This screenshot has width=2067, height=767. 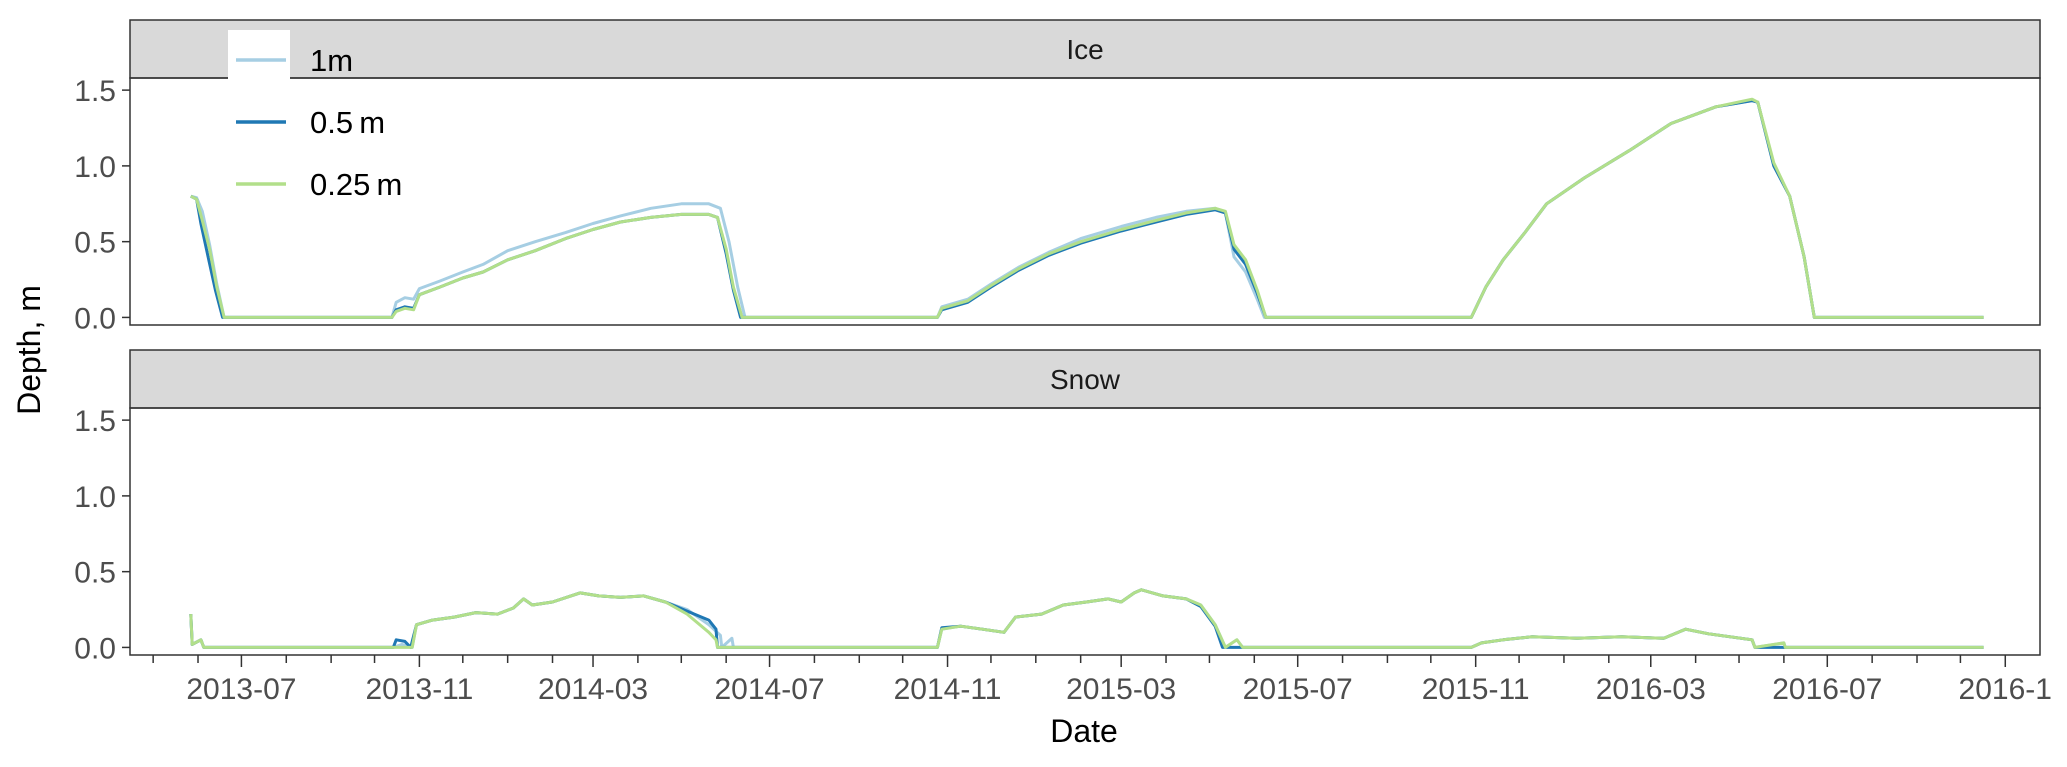 What do you see at coordinates (1476, 689) in the screenshot?
I see `x-tick-label: 2015-11` at bounding box center [1476, 689].